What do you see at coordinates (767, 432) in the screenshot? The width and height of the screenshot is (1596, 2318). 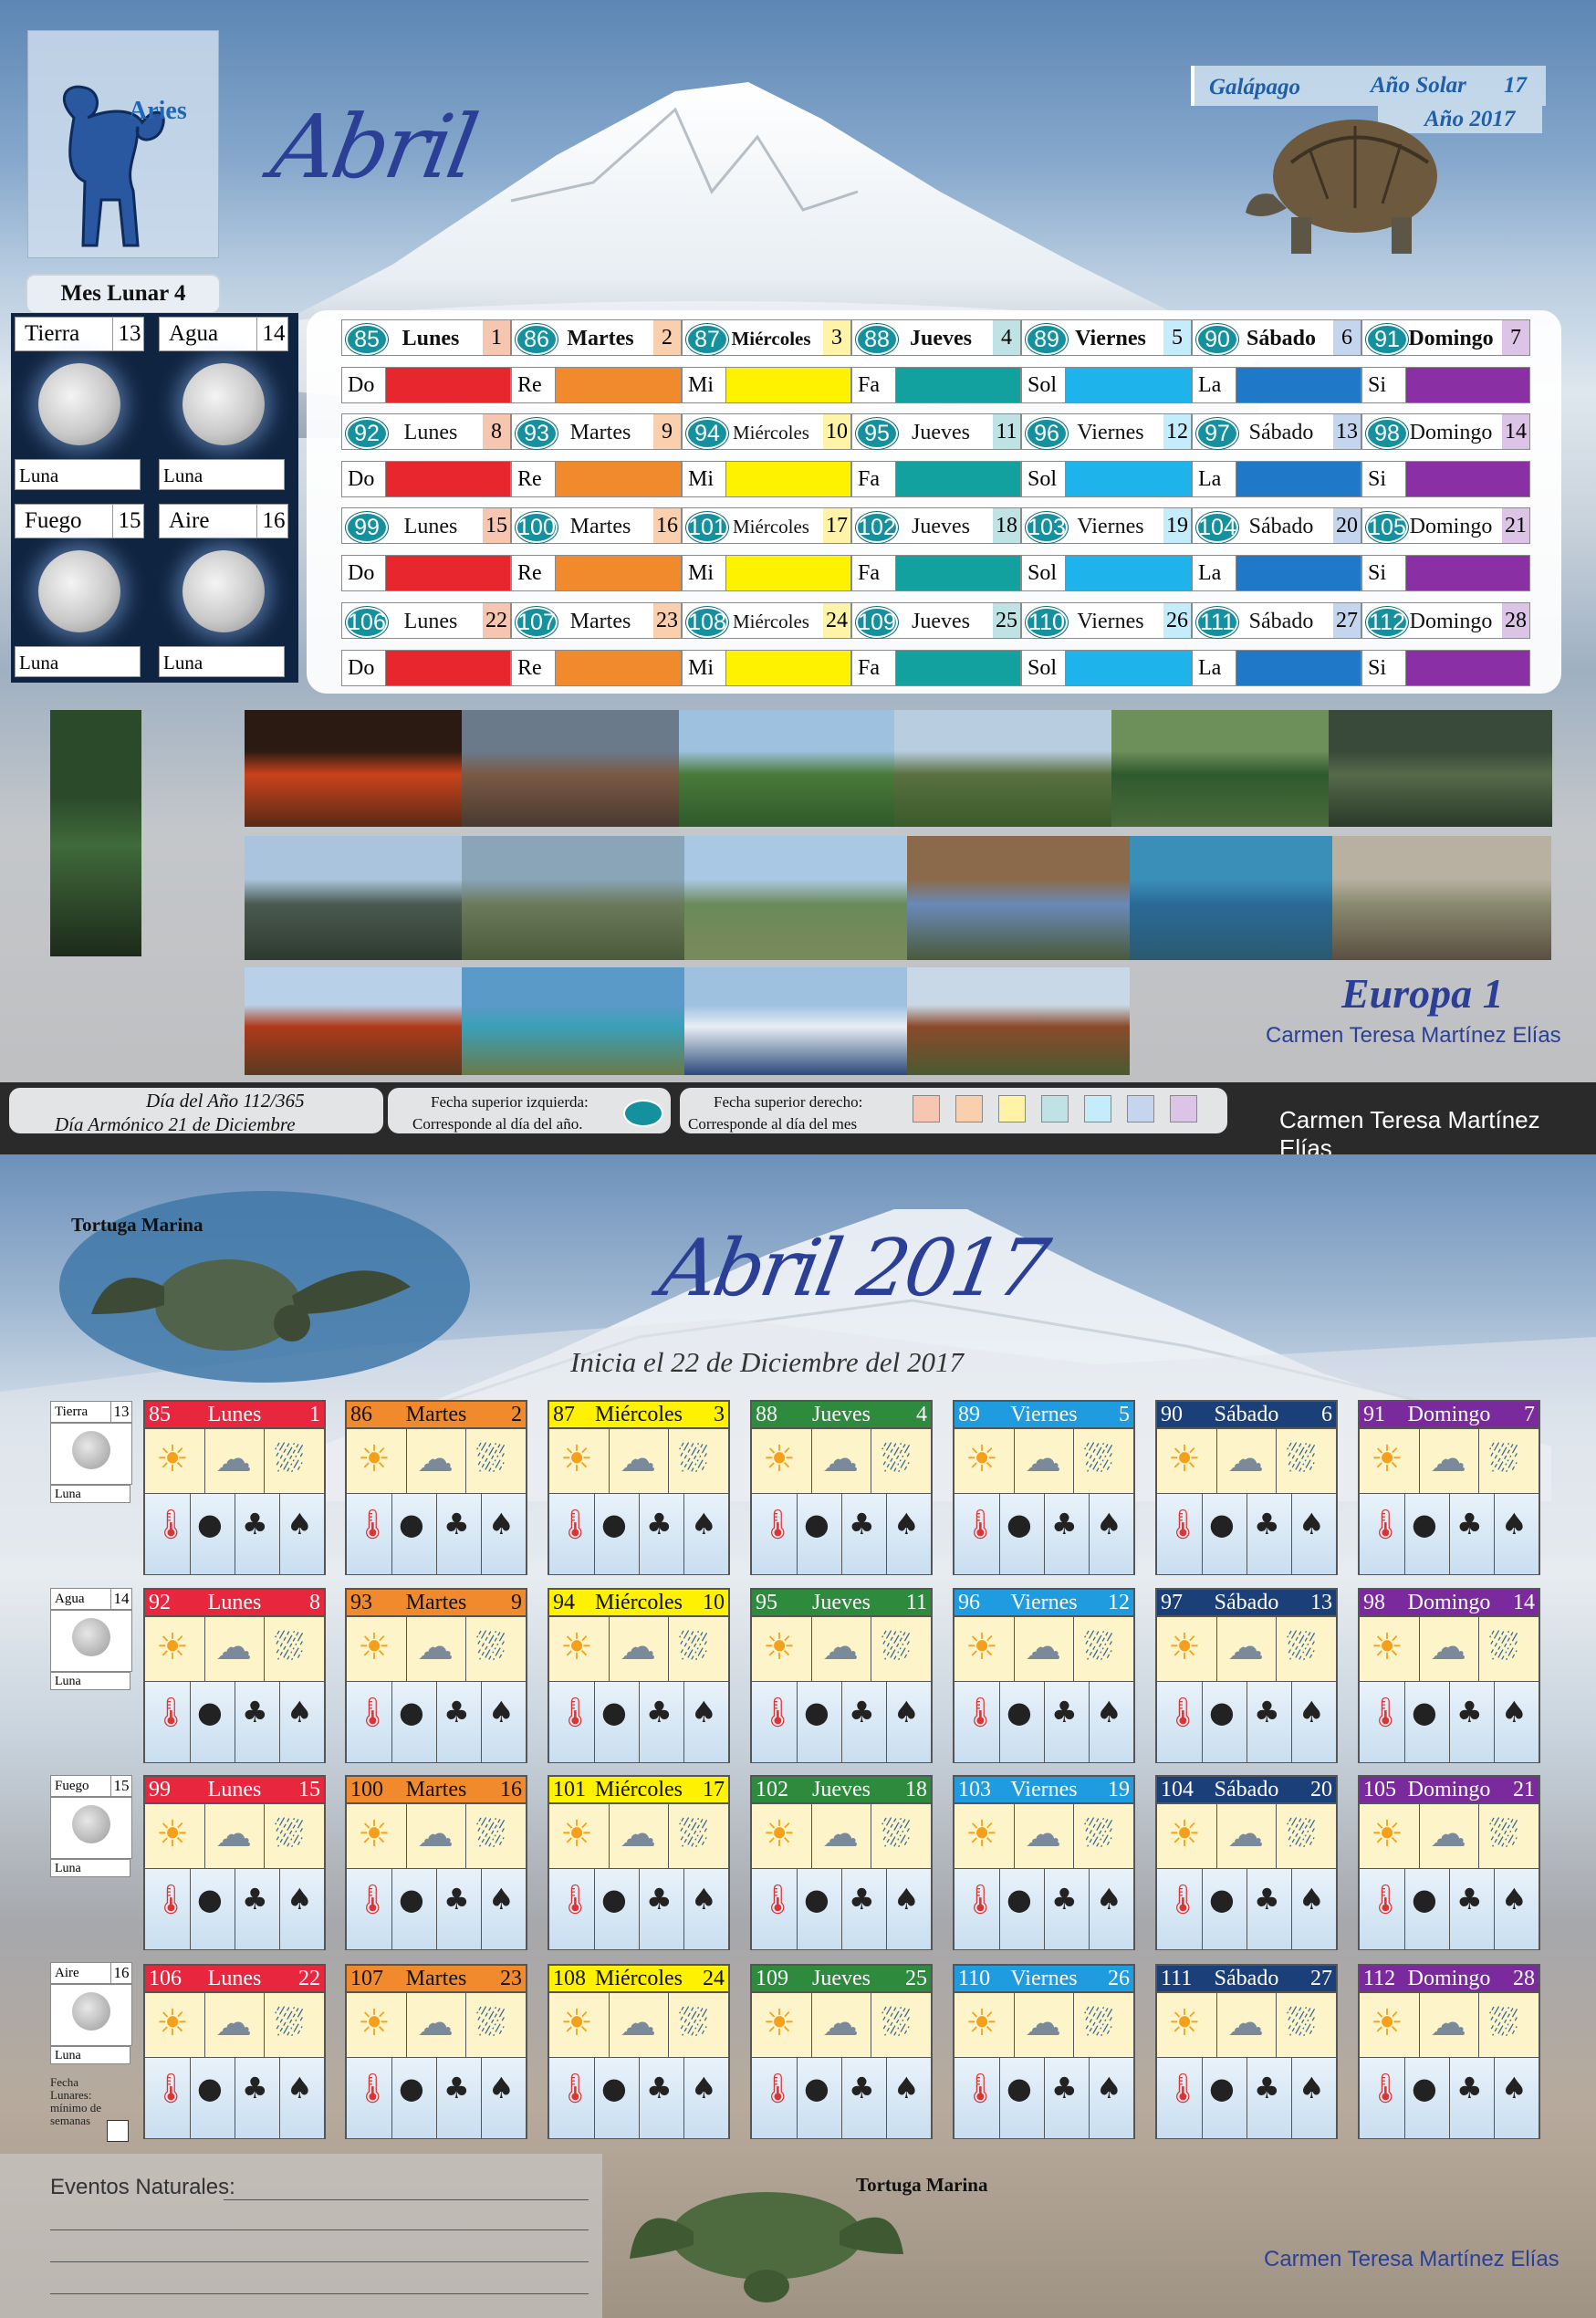 I see `day-cell: 94 Miércoles 10` at bounding box center [767, 432].